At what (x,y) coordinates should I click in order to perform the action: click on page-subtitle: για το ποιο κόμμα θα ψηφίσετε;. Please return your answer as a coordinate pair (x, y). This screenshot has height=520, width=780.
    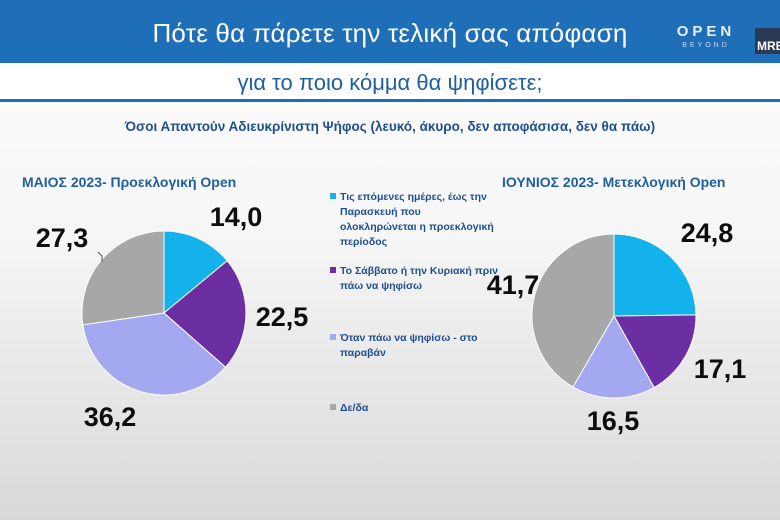
    Looking at the image, I should click on (390, 82).